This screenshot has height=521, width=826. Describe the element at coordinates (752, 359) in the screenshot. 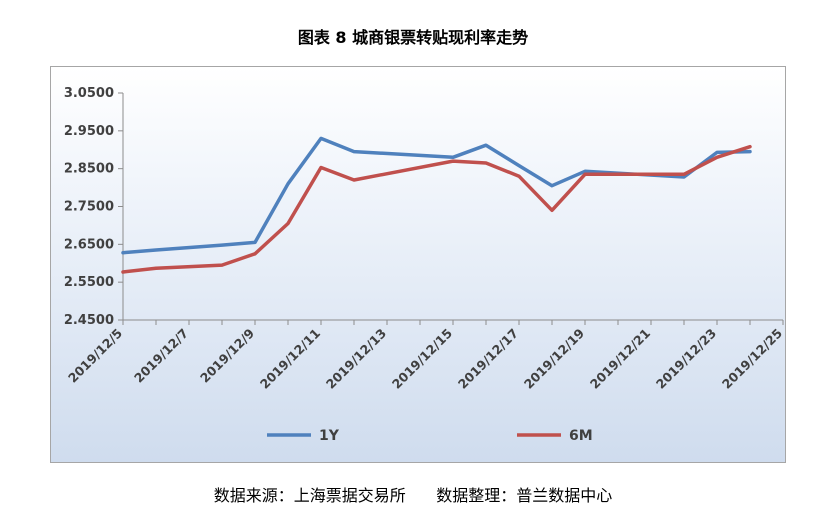

I see `x-tick-label: 2019/12/25` at that location.